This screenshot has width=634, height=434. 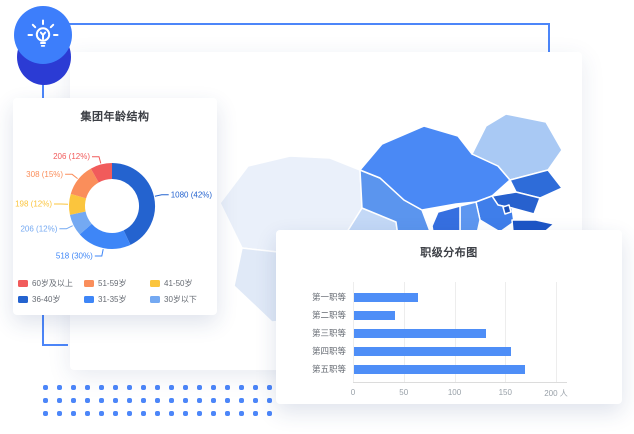 What do you see at coordinates (353, 392) in the screenshot?
I see `x-tick-0: 0` at bounding box center [353, 392].